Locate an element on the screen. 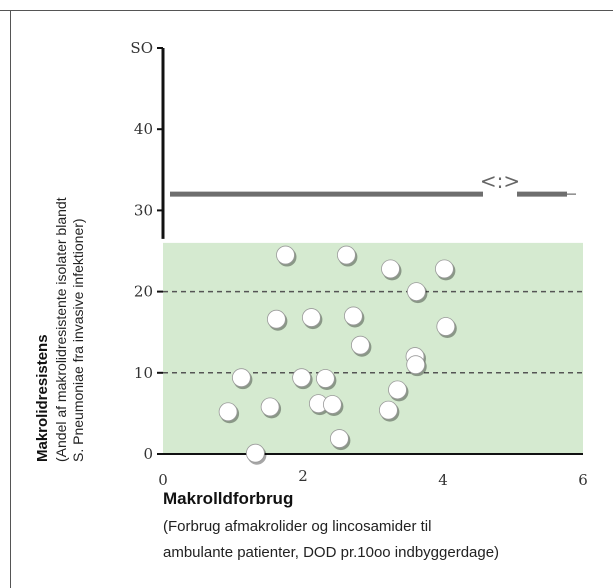 The height and width of the screenshot is (588, 613). data-points is located at coordinates (337, 355).